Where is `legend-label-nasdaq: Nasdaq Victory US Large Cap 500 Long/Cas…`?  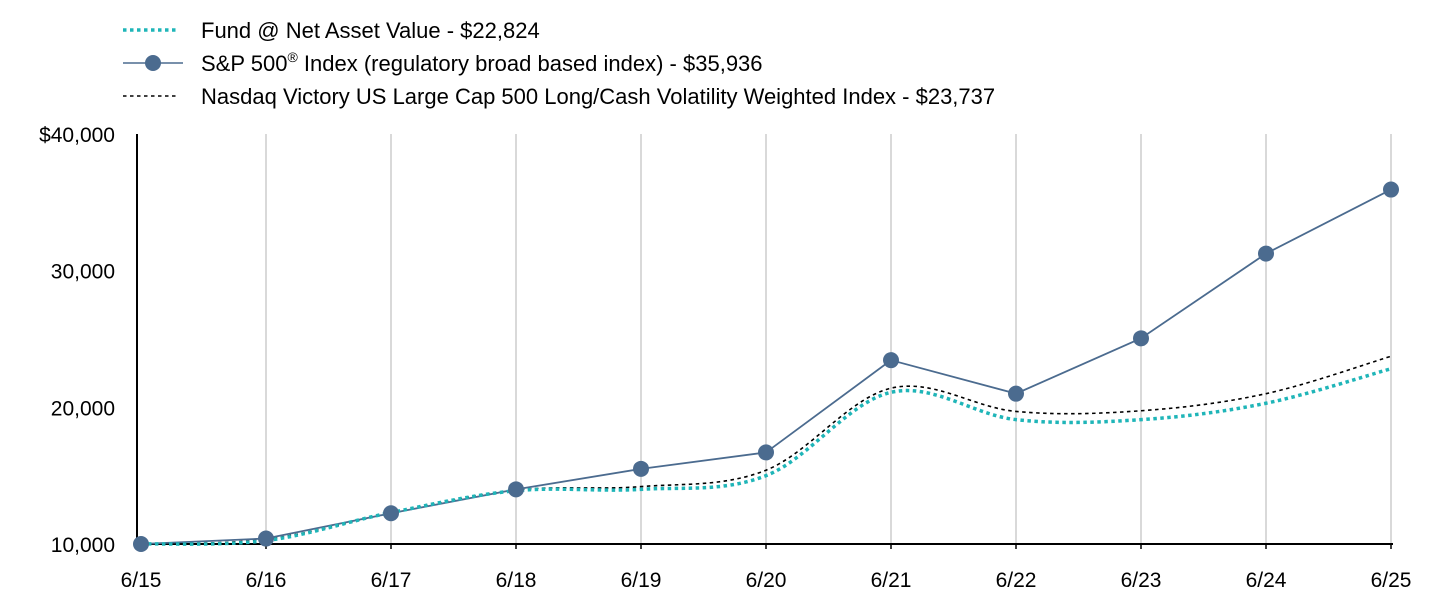
legend-label-nasdaq: Nasdaq Victory US Large Cap 500 Long/Cas… is located at coordinates (598, 96).